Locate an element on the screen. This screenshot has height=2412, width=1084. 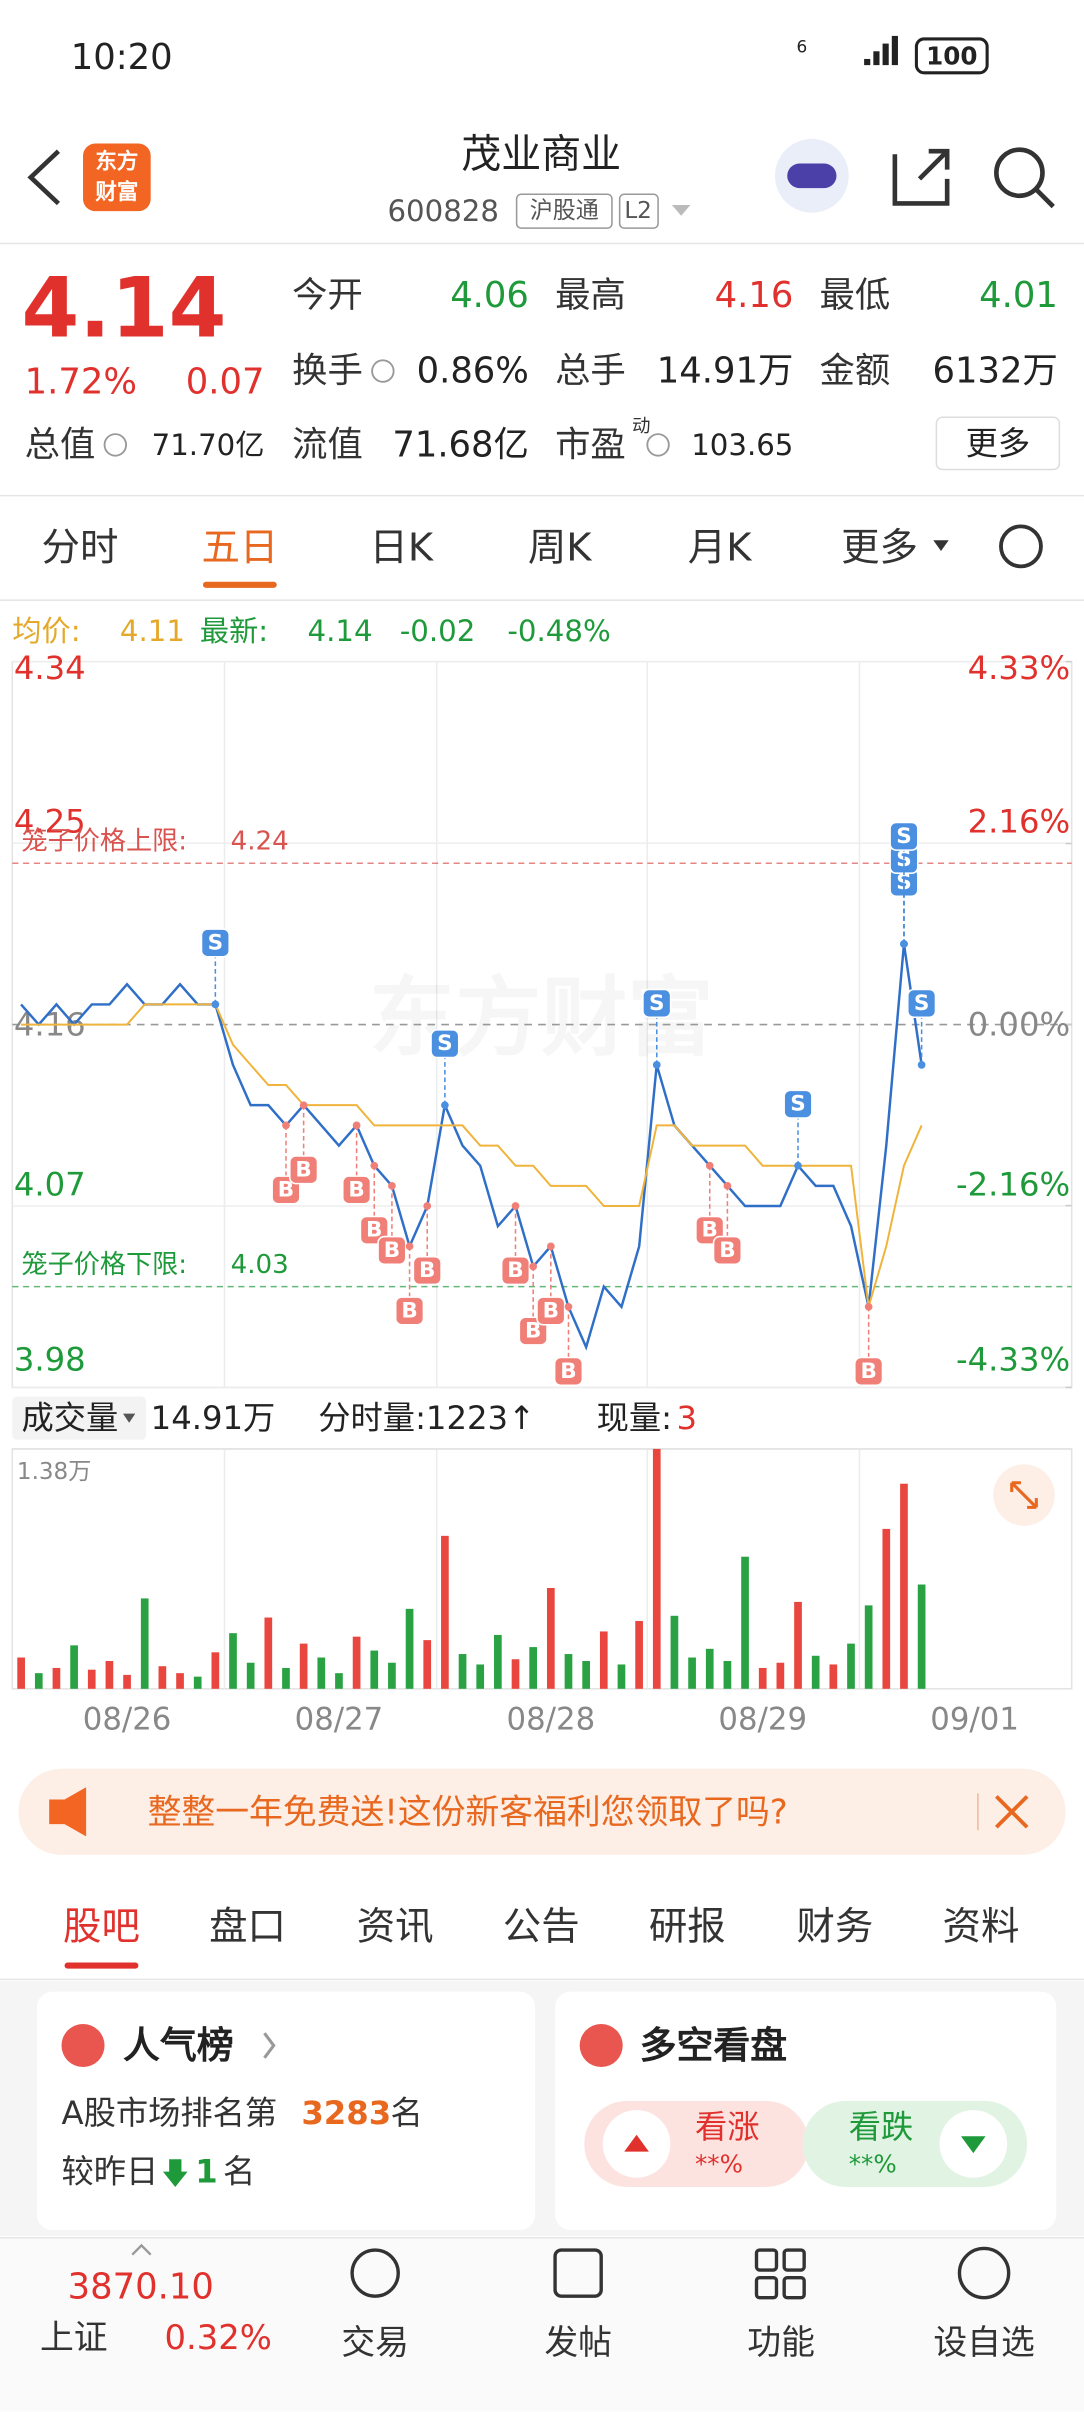
dropdown-icon is located at coordinates (681, 210).